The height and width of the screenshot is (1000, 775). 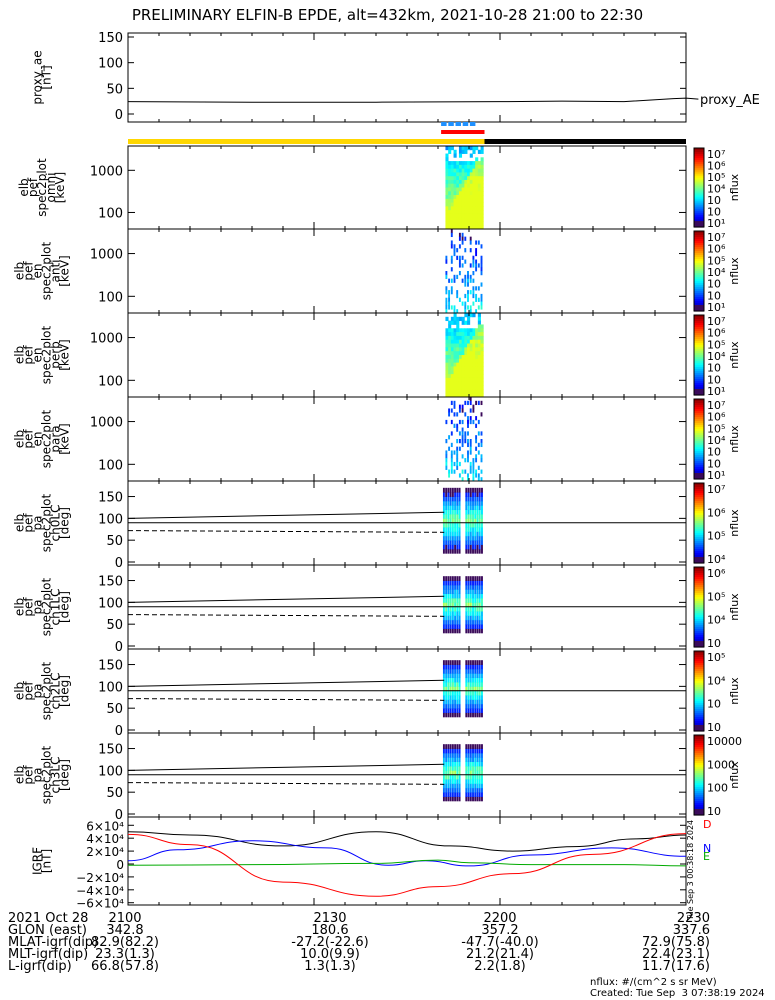 What do you see at coordinates (707, 824) in the screenshot?
I see `igrf-right-label: D` at bounding box center [707, 824].